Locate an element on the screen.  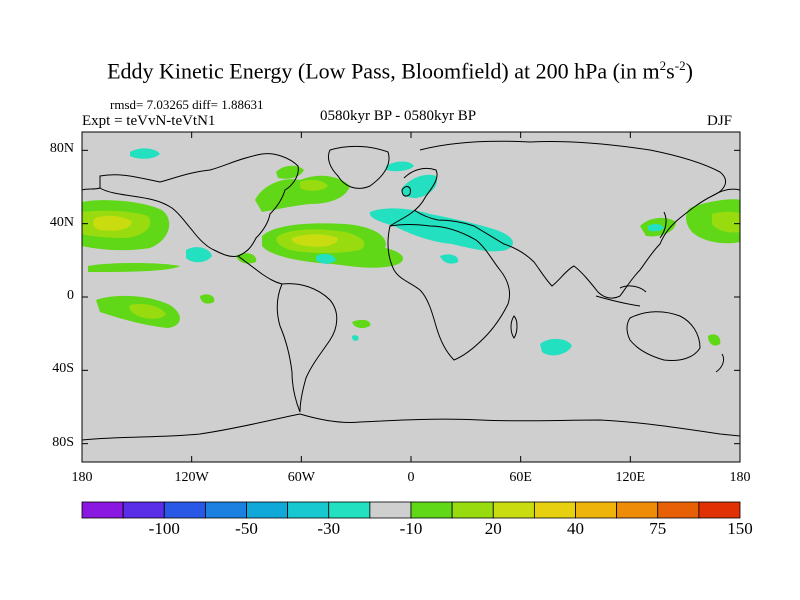
period-label: 0580kyr BP - 0580kyr BP is located at coordinates (398, 116).